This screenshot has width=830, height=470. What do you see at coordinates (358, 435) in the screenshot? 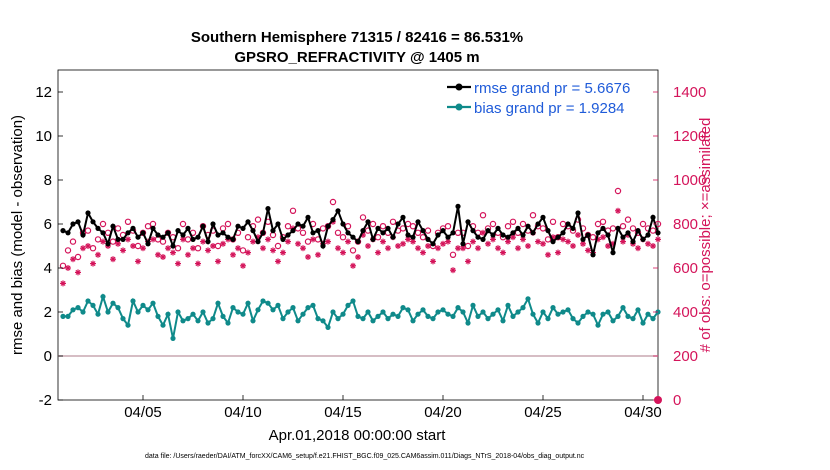
I see `x-axis-label: Apr.01,2018 00:00:00 start` at bounding box center [358, 435].